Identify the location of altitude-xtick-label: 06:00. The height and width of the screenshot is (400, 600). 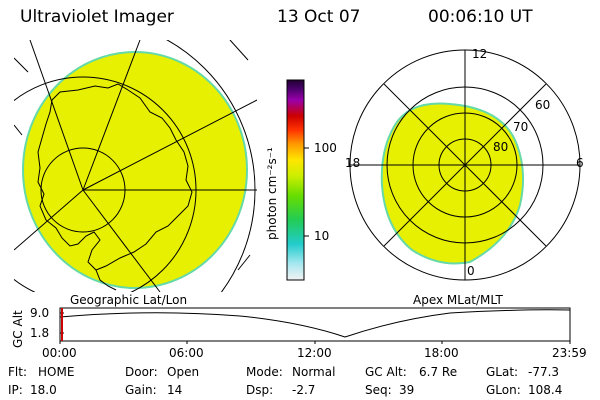
(186, 353).